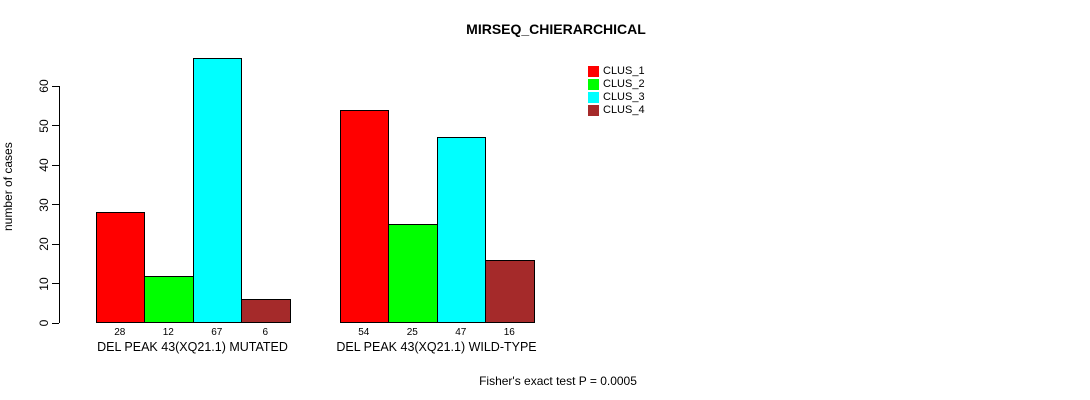  Describe the element at coordinates (217, 332) in the screenshot. I see `bar-value-label: 67` at that location.